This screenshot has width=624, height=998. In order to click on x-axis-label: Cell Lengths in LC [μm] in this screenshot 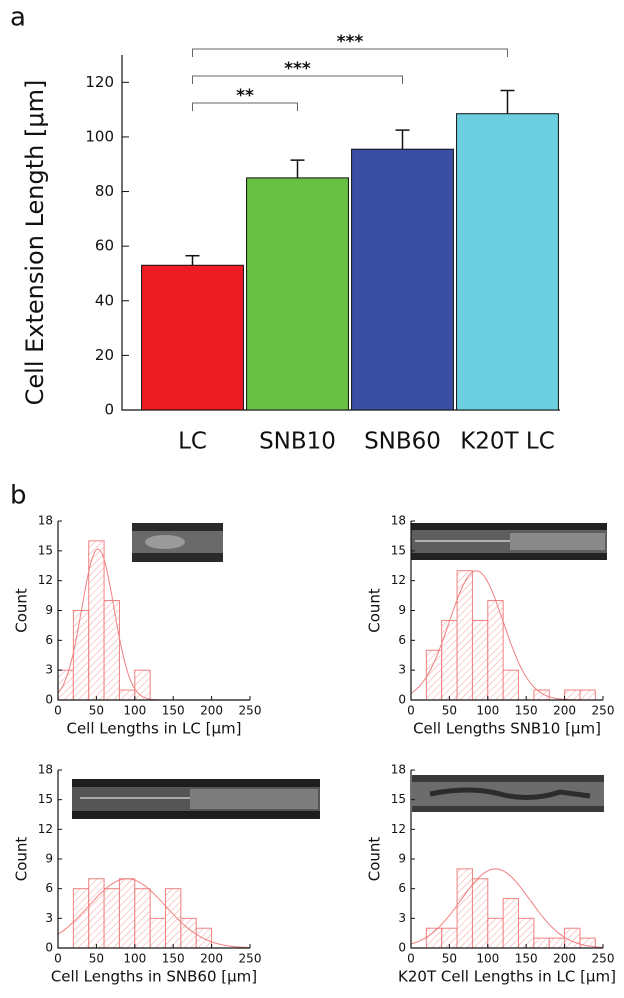, I will do `click(153, 729)`.